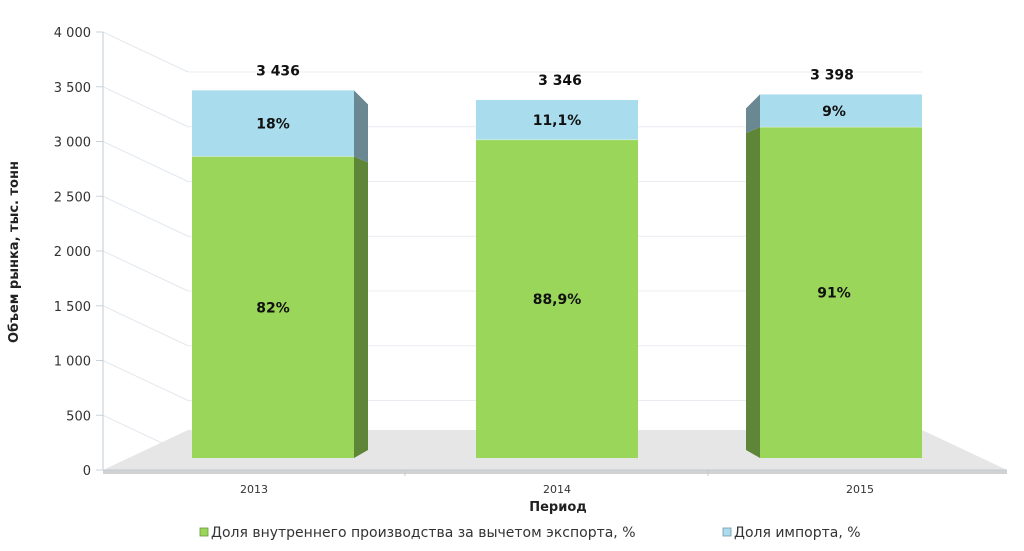  What do you see at coordinates (14, 252) in the screenshot?
I see `y-axis-title: Объем рынка, тыс. тонн` at bounding box center [14, 252].